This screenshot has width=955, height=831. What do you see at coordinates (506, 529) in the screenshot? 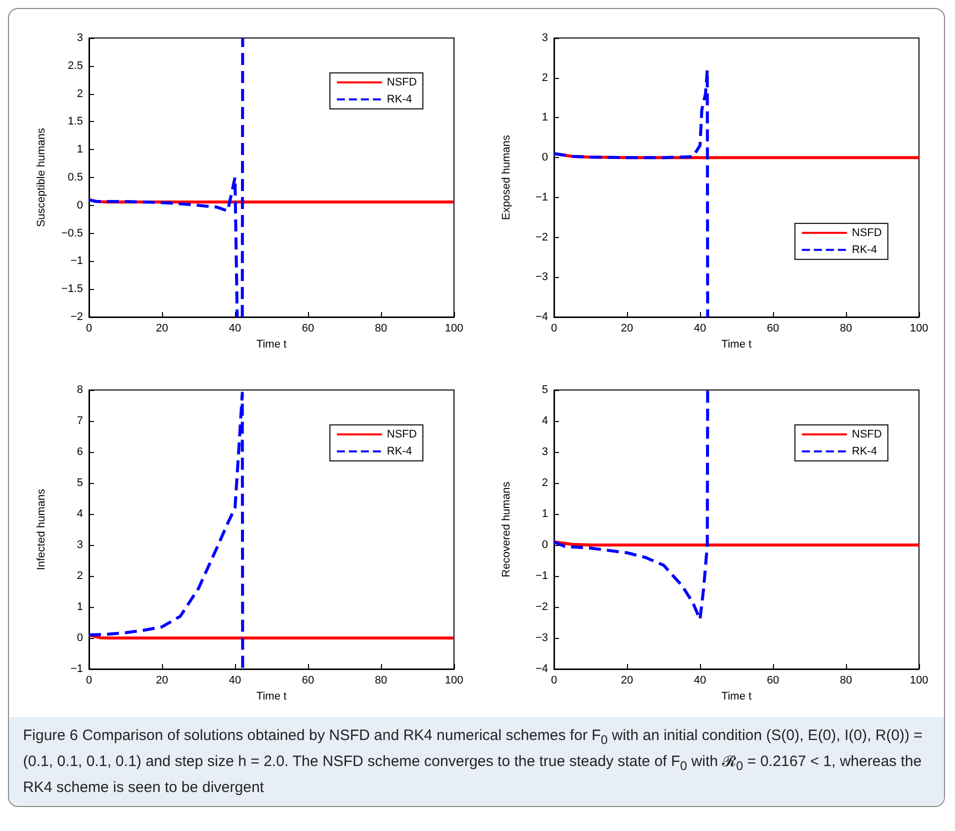
I see `y-axis-title: Recovered humans` at bounding box center [506, 529].